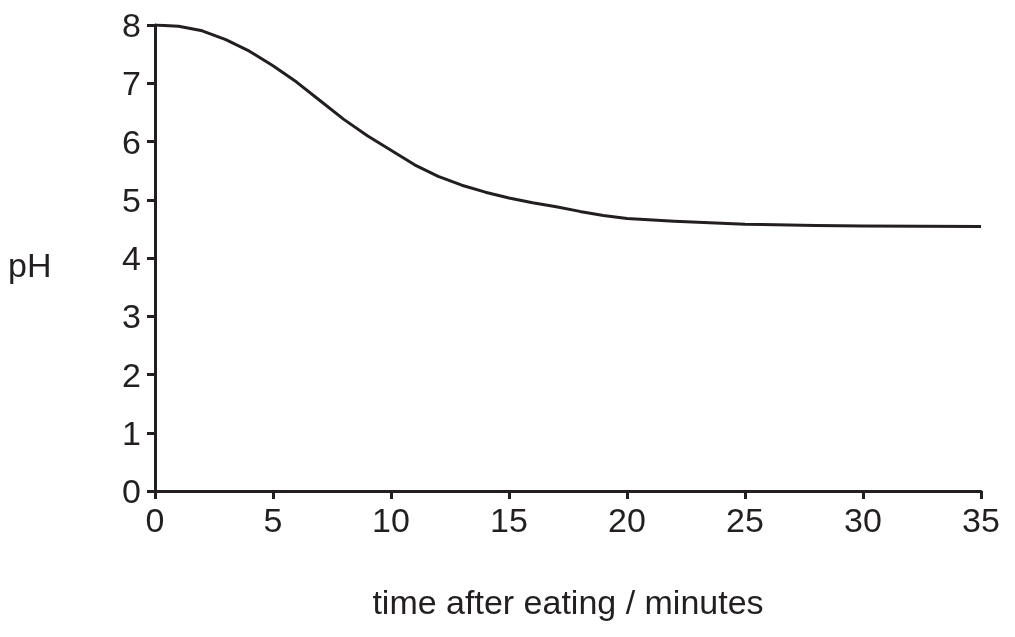 This screenshot has width=1015, height=637. Describe the element at coordinates (131, 199) in the screenshot. I see `y-tick-label: 5` at that location.